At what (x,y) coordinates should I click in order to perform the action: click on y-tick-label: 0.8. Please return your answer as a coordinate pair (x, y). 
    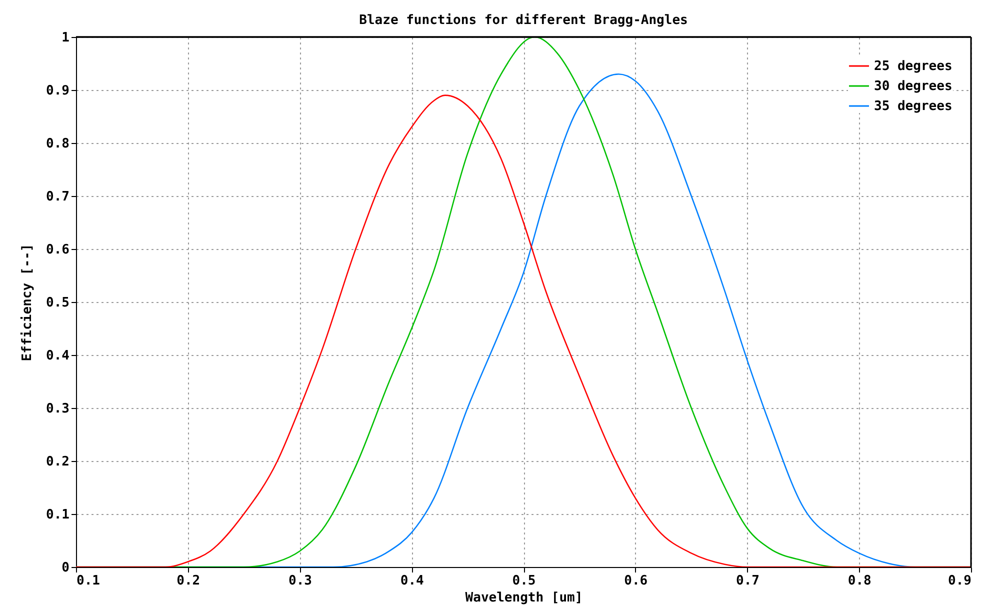
    Looking at the image, I should click on (58, 144).